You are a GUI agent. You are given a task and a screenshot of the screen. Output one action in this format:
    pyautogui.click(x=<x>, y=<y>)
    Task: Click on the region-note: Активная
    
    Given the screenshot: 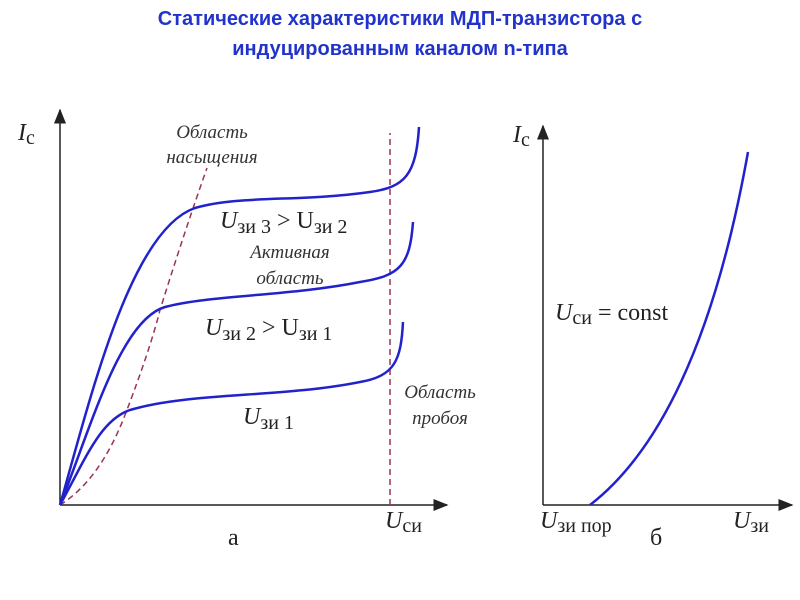 What is the action you would take?
    pyautogui.click(x=288, y=252)
    